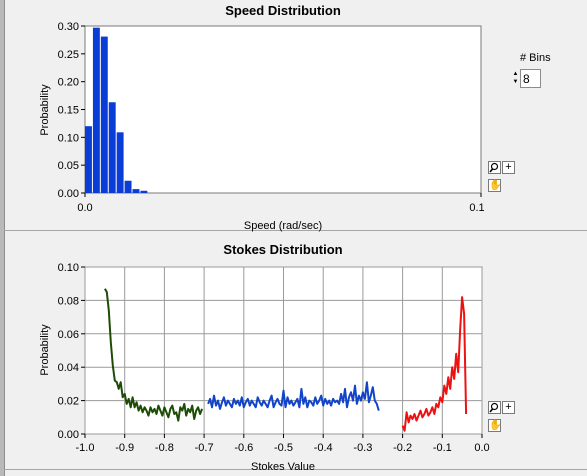 This screenshot has height=476, width=587. Describe the element at coordinates (283, 448) in the screenshot. I see `stokes-x-tick: -0.5` at that location.